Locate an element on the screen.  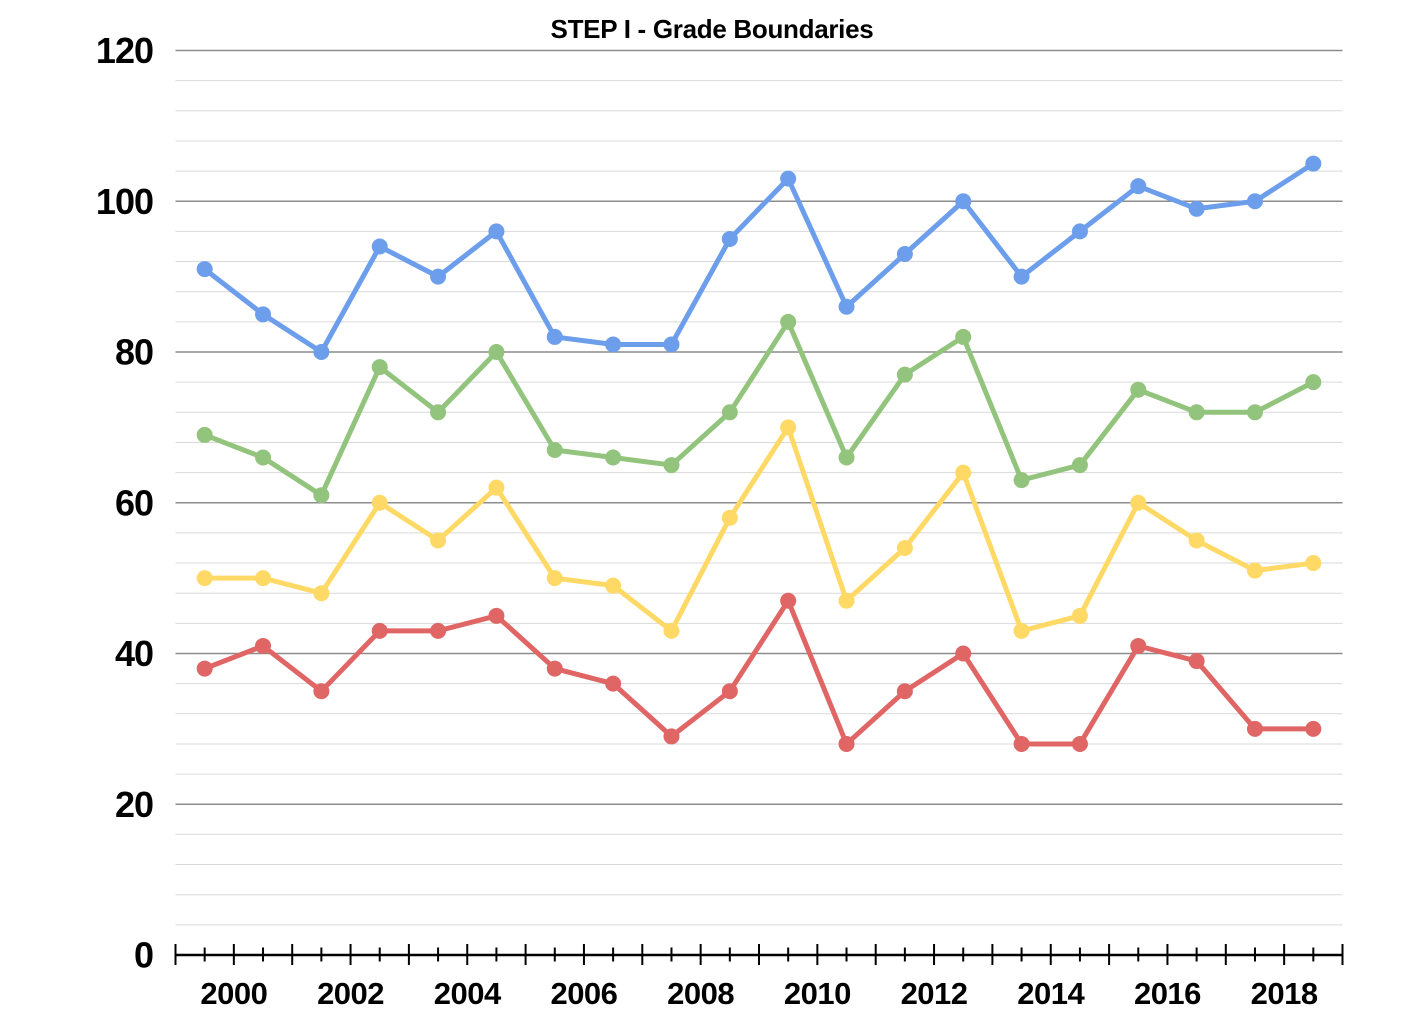
y-axis-label: 60 is located at coordinates (134, 502).